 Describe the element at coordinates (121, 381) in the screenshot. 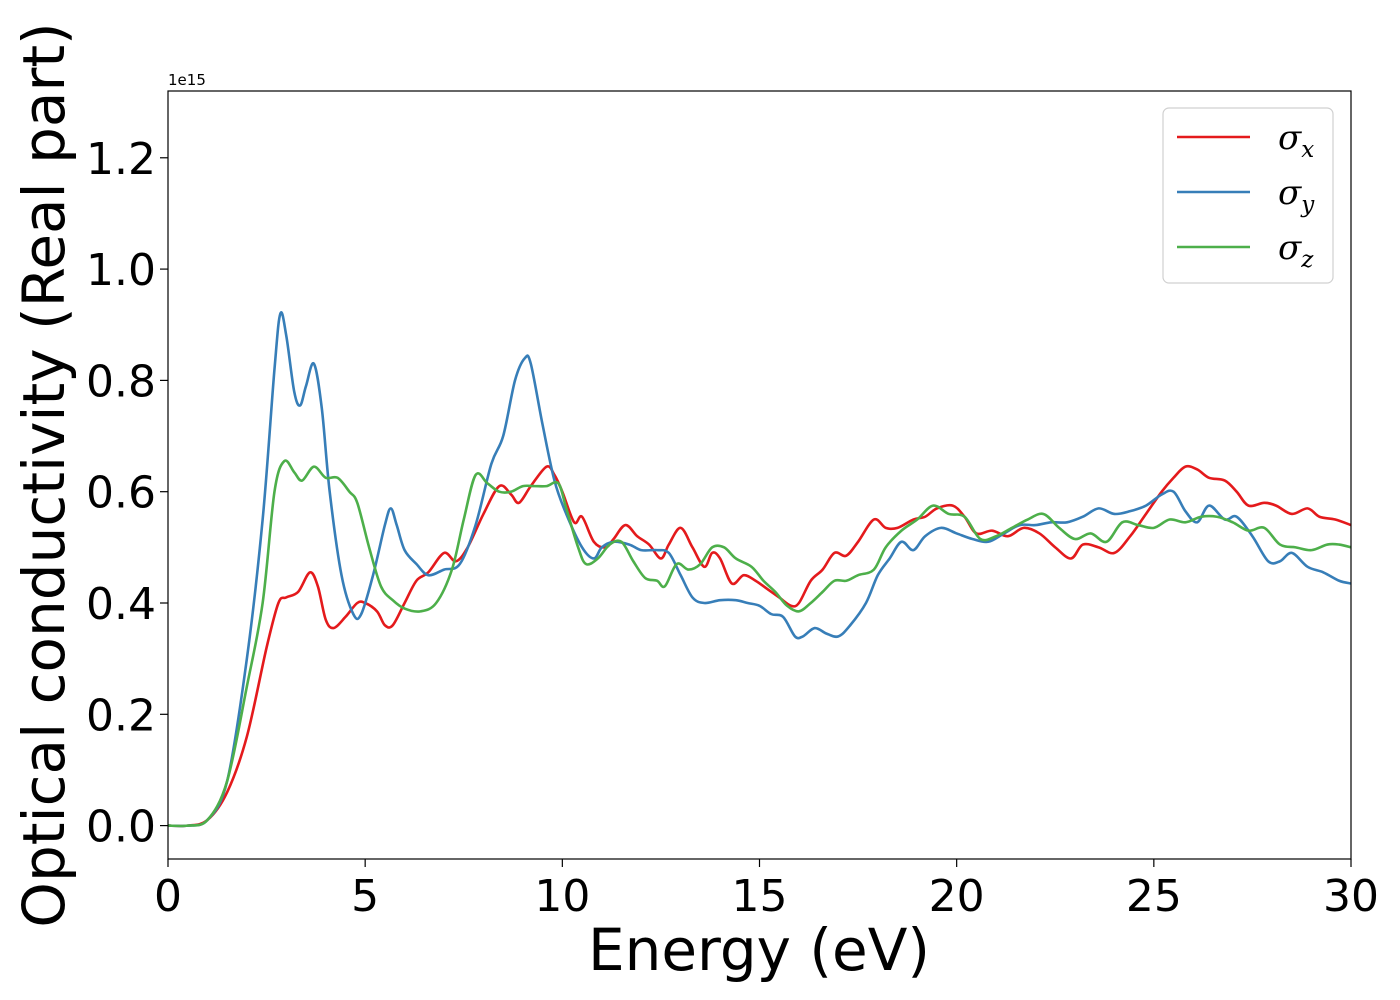

I see `y-tick-label: 0.8` at that location.